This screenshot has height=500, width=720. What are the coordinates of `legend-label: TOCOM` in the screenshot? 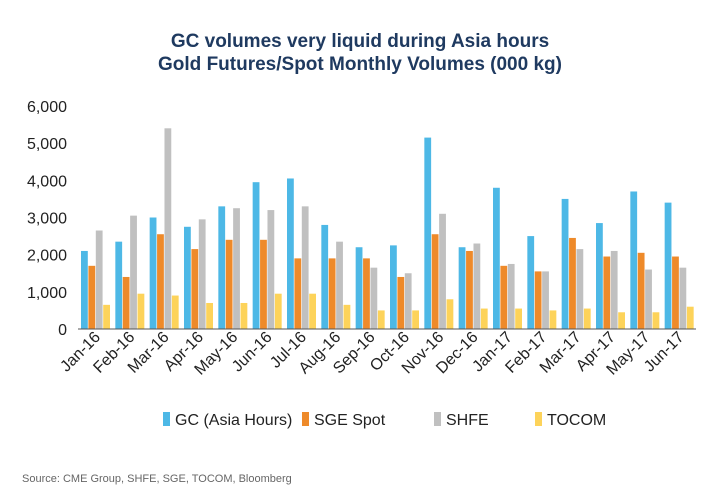 It's located at (576, 420).